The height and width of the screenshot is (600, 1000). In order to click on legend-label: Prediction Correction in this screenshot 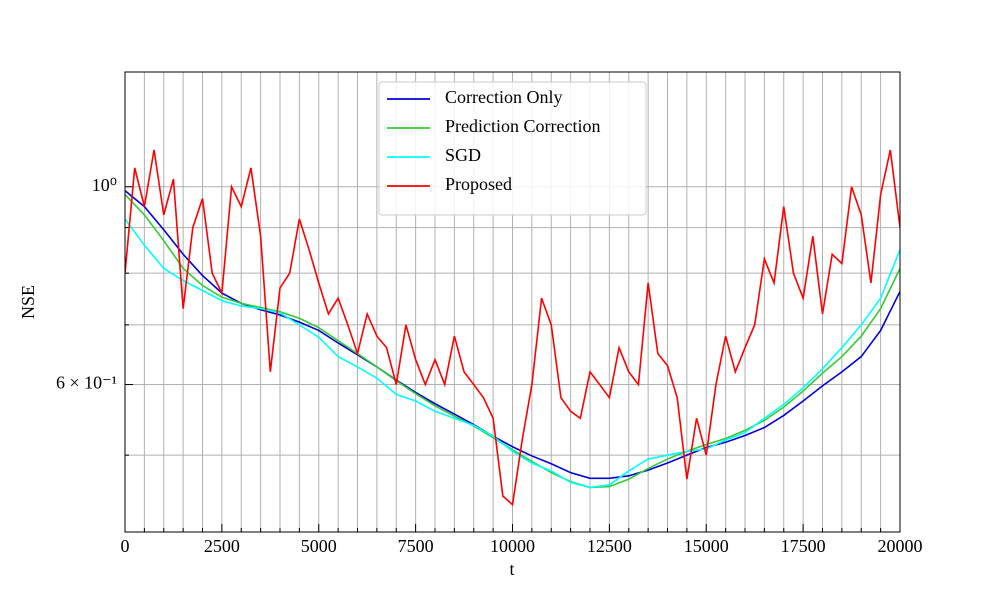, I will do `click(522, 126)`.